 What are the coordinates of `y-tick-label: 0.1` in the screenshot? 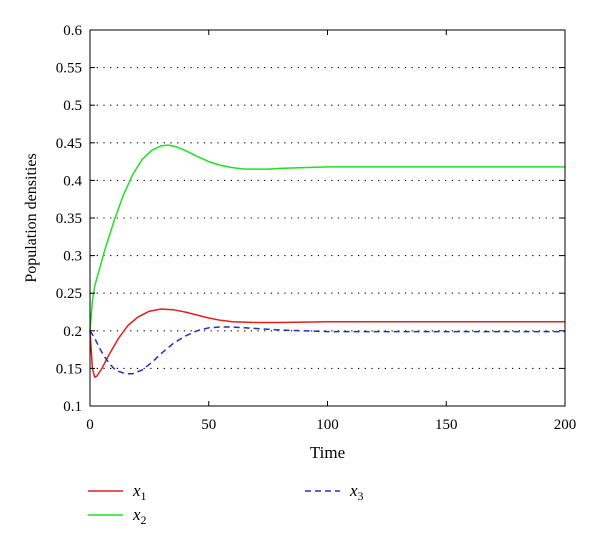 It's located at (72, 407).